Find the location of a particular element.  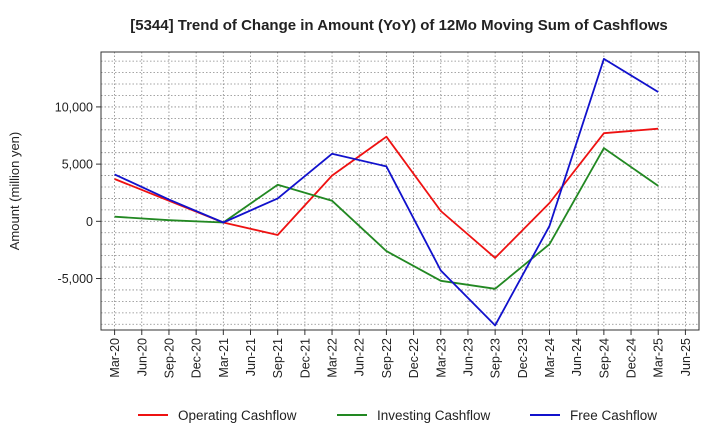

x-tick-label: Jun-22 is located at coordinates (360, 357).